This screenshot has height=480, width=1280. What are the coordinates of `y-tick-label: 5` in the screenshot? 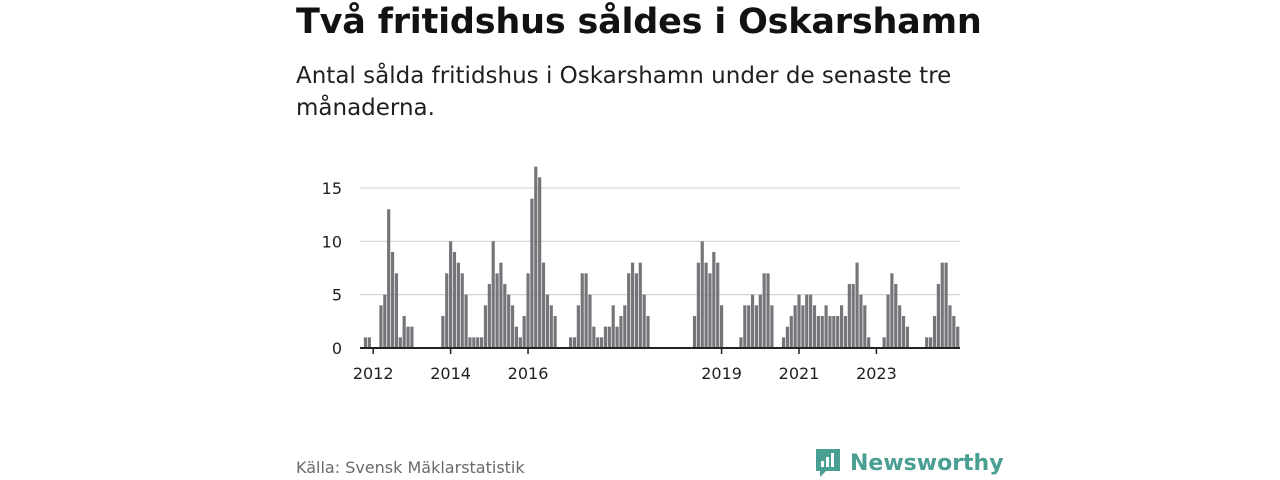 It's located at (337, 295).